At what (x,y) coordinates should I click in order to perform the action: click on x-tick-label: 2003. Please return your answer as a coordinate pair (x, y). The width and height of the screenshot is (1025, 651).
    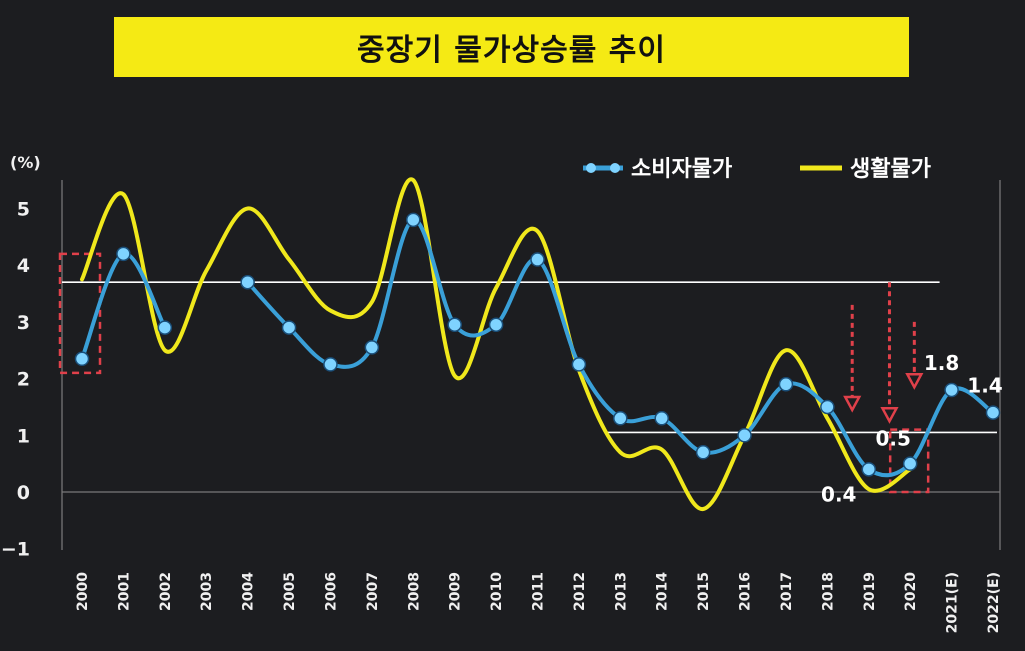
    Looking at the image, I should click on (207, 591).